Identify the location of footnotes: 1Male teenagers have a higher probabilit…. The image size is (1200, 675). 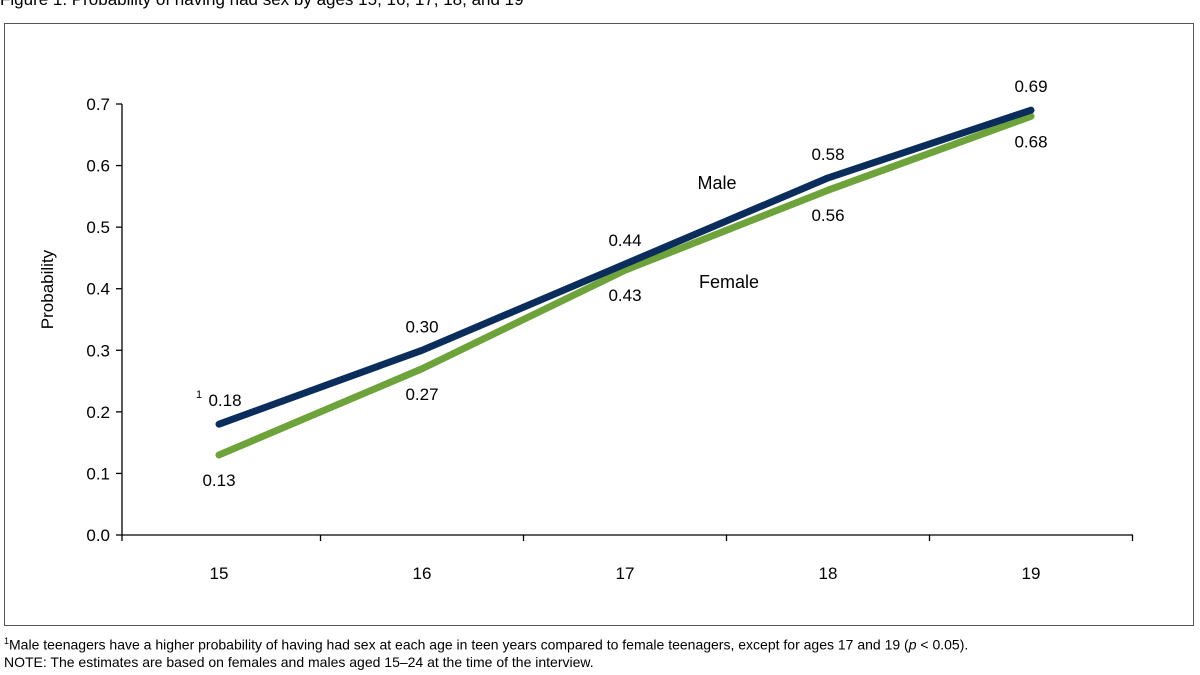
(600, 652).